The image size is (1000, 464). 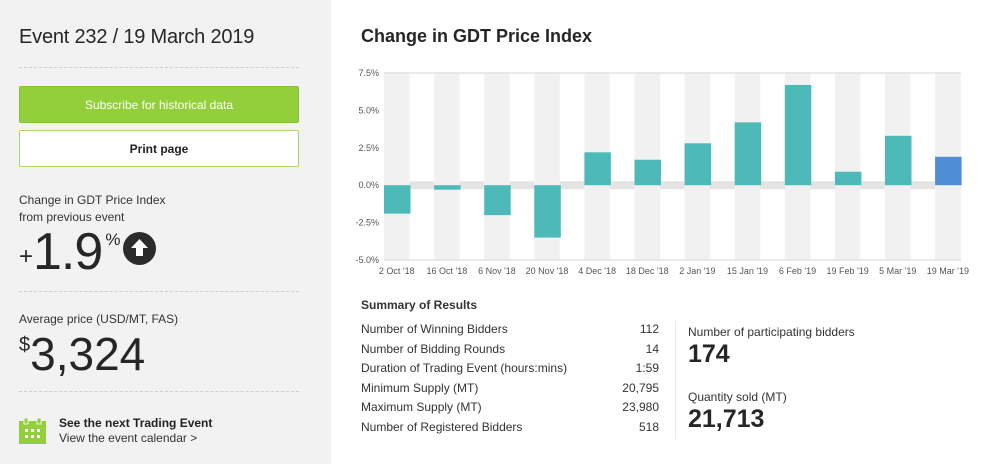 What do you see at coordinates (368, 185) in the screenshot?
I see `y-tick-label: 0.0%` at bounding box center [368, 185].